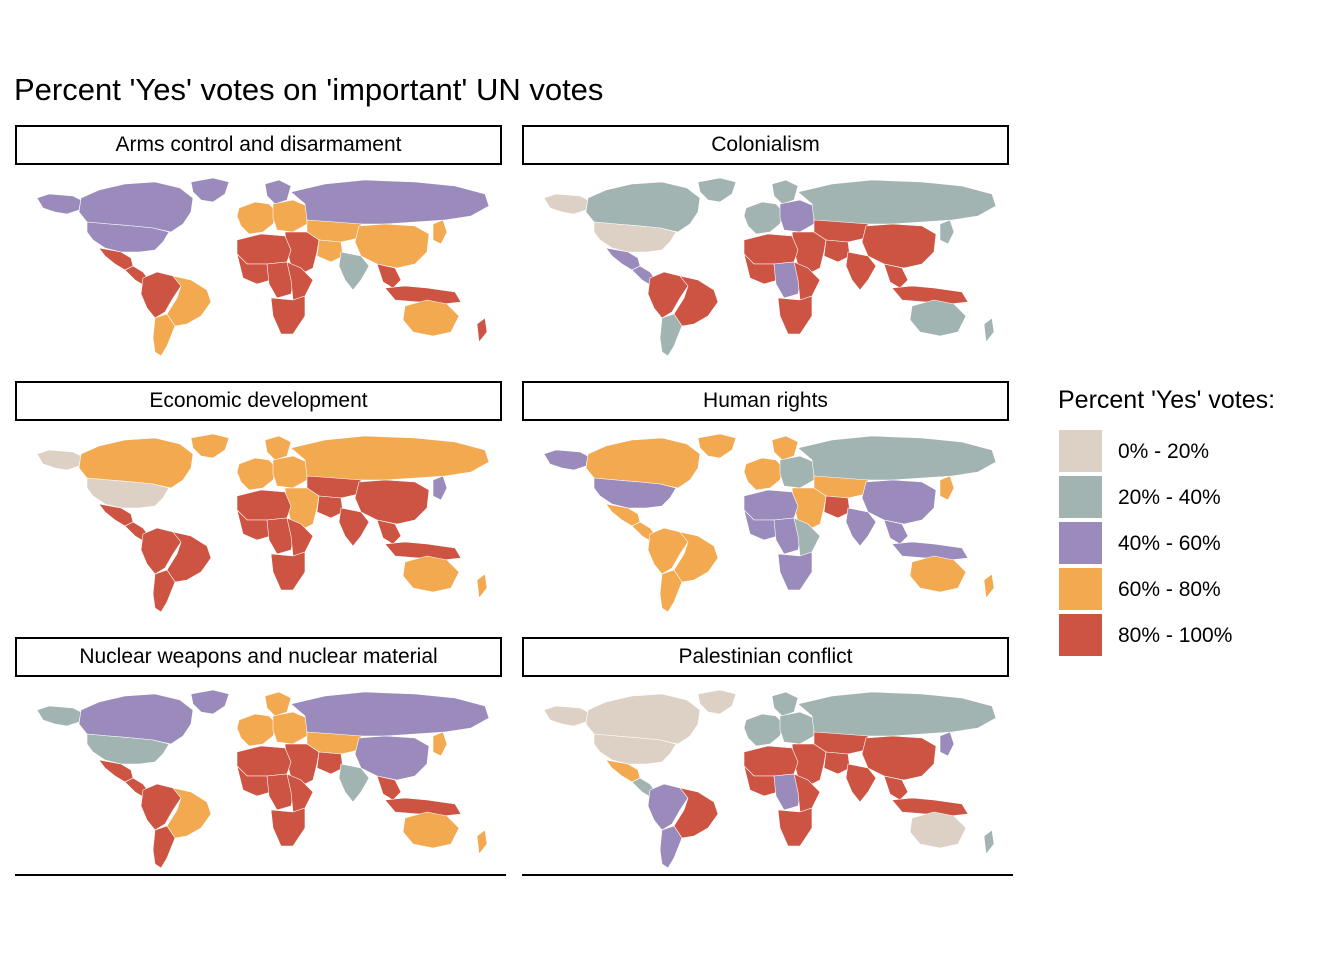 The image size is (1344, 960). What do you see at coordinates (770, 779) in the screenshot?
I see `world-map-palestinian-conflict` at bounding box center [770, 779].